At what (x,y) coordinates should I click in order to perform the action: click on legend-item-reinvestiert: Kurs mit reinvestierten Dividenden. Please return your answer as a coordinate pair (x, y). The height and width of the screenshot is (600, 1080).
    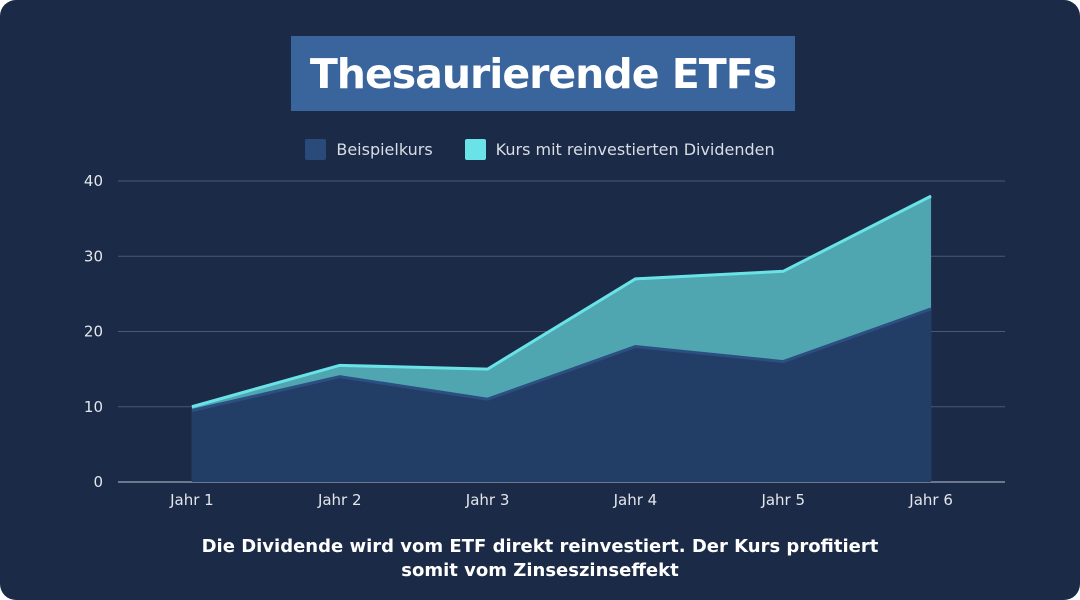
    Looking at the image, I should click on (619, 149).